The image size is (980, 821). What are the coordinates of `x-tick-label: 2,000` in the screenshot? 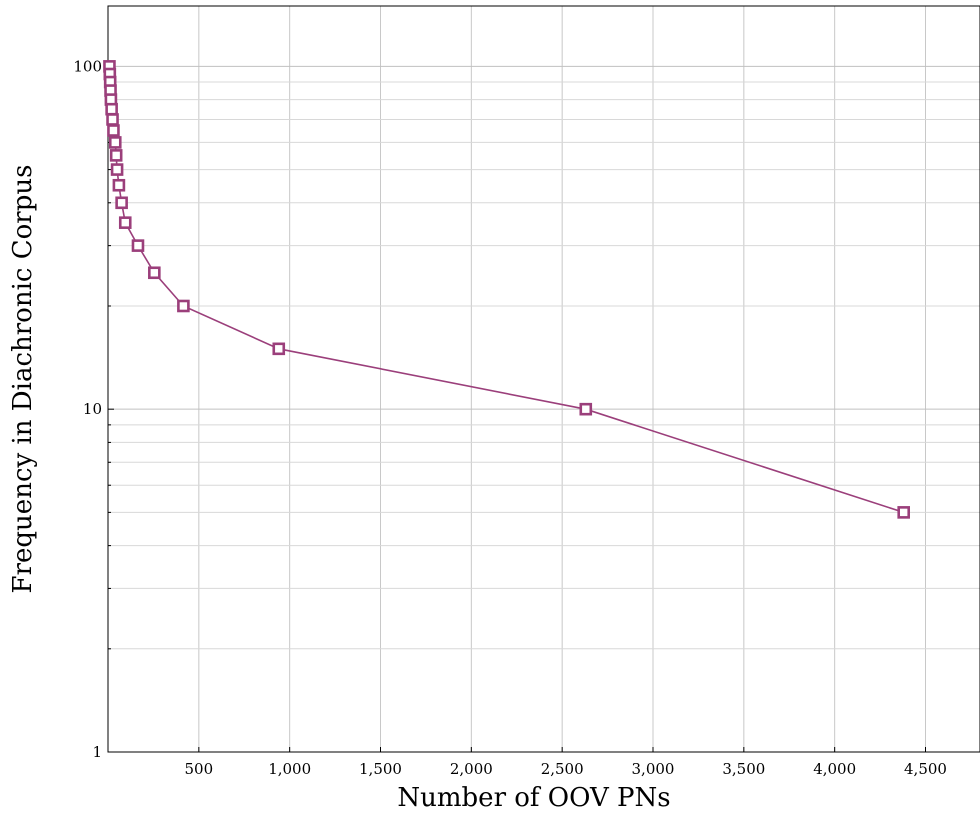 It's located at (471, 769).